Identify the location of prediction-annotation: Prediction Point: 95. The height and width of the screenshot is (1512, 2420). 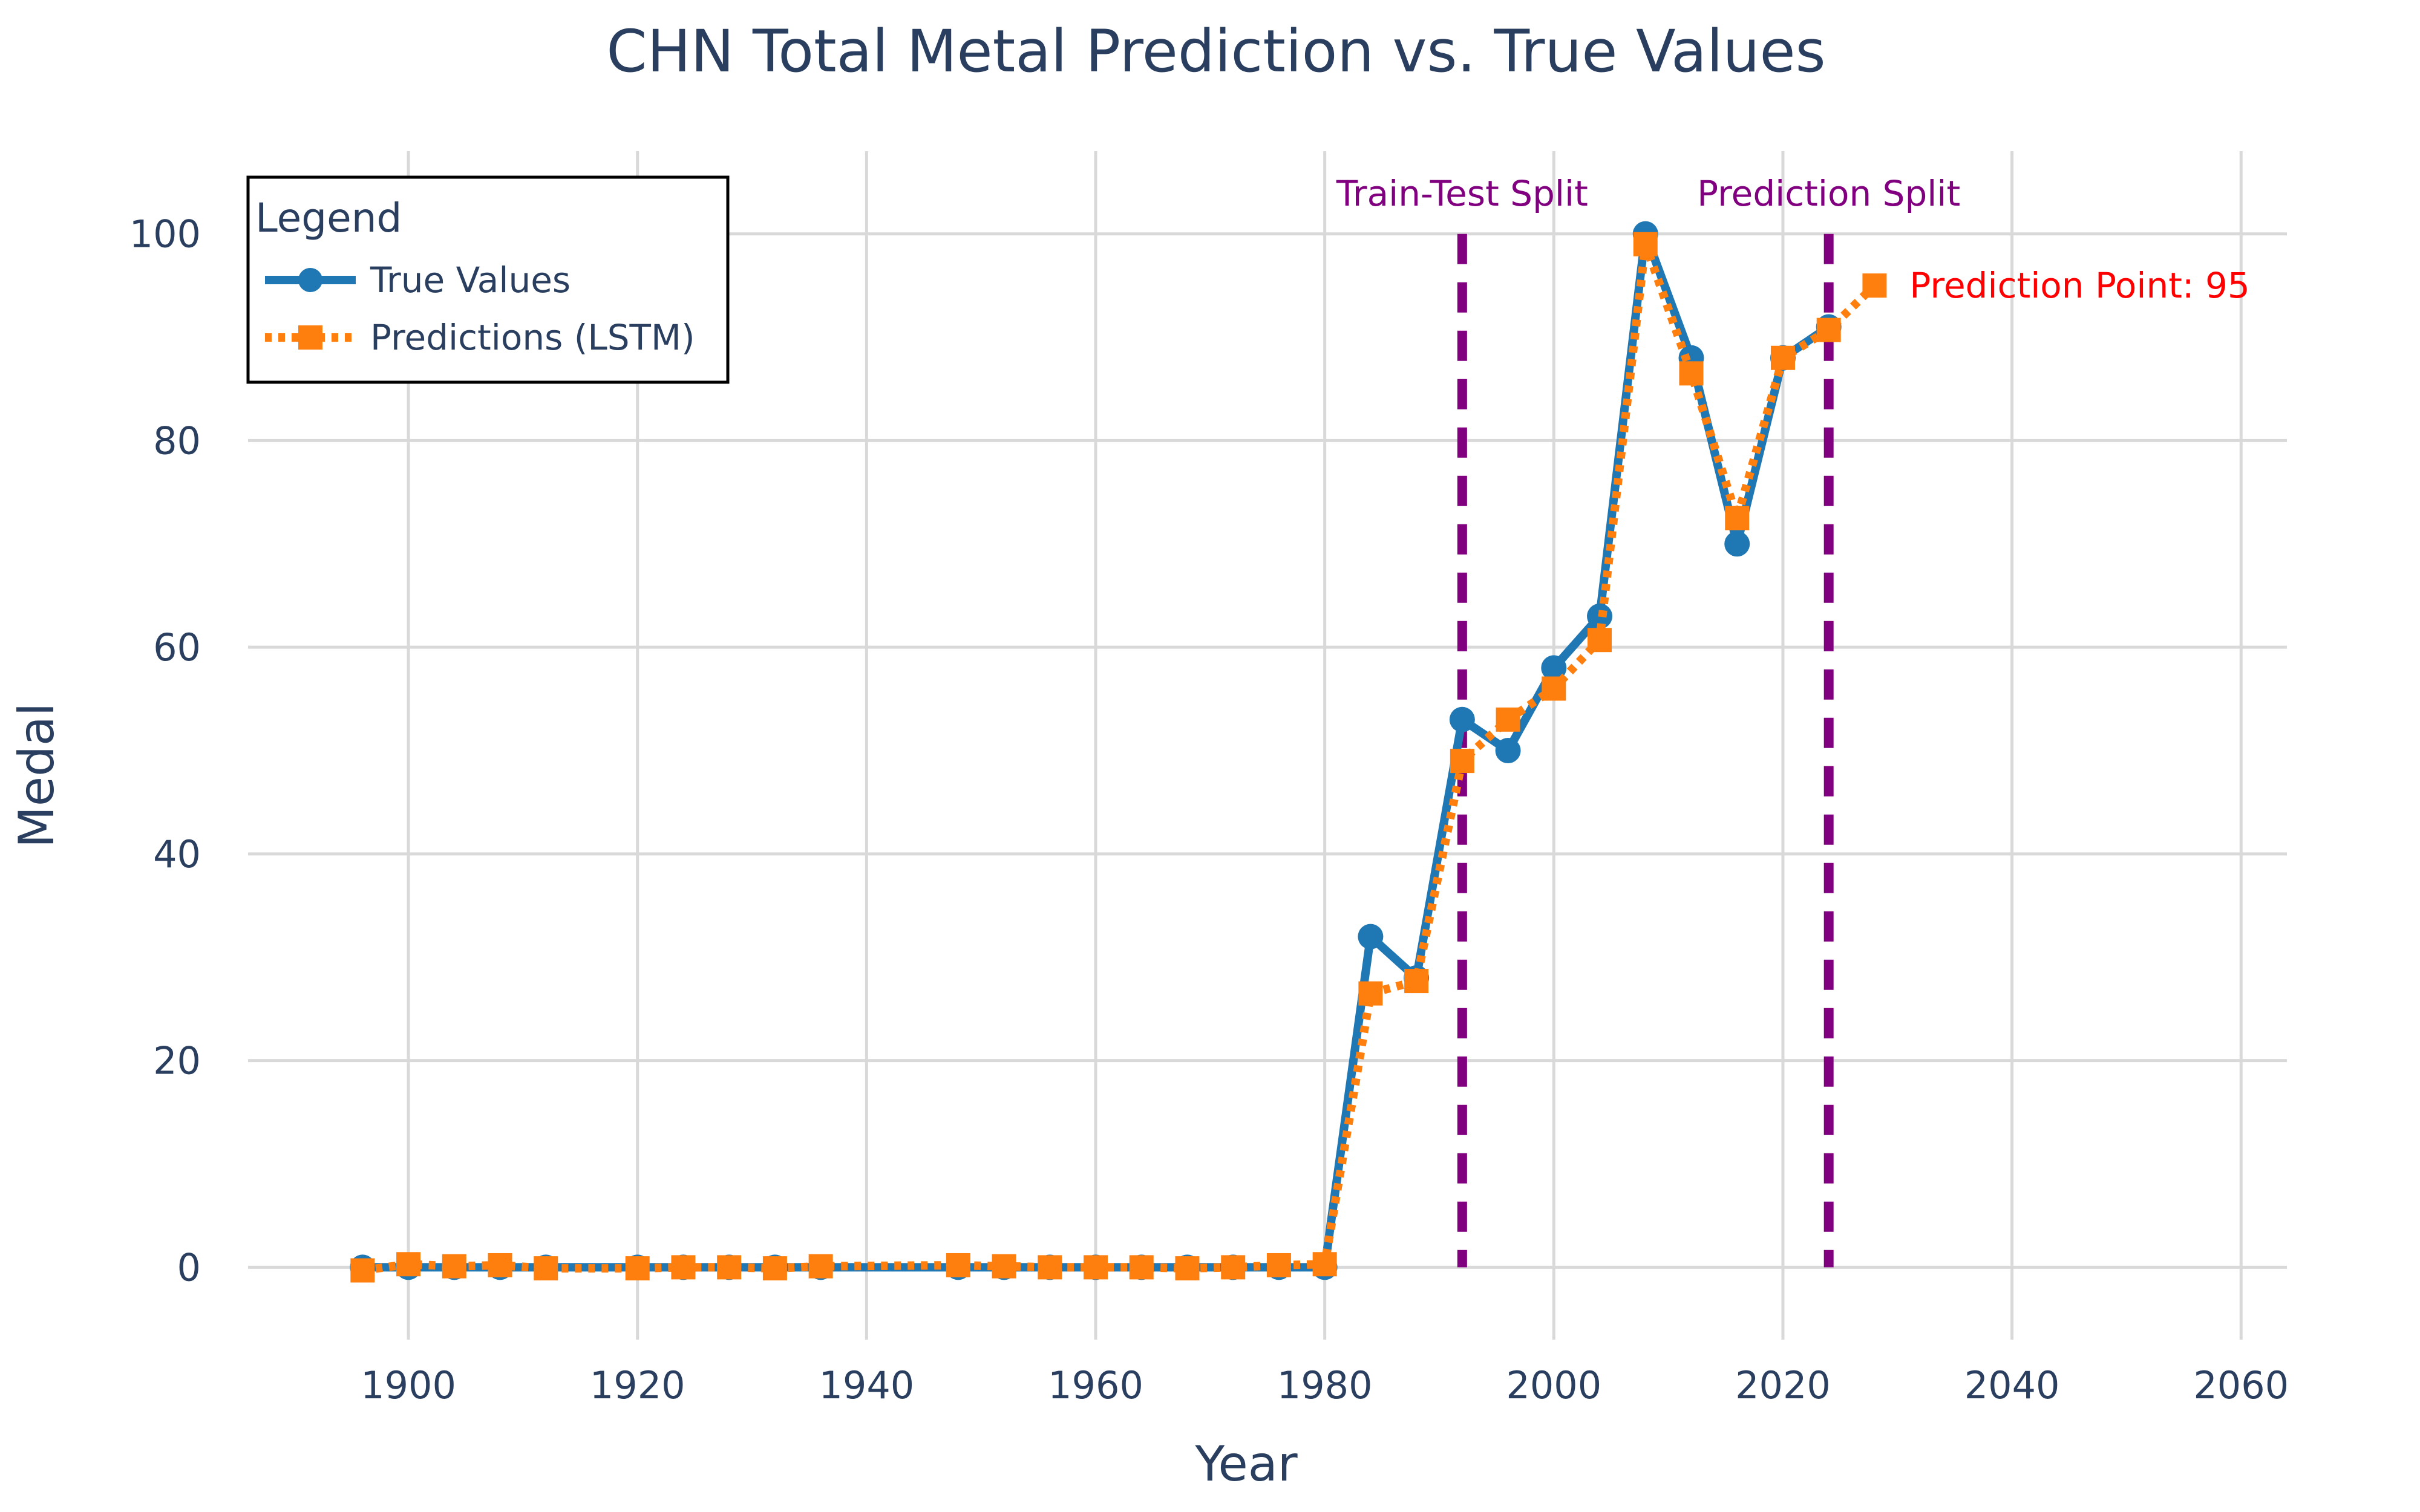
(2079, 285).